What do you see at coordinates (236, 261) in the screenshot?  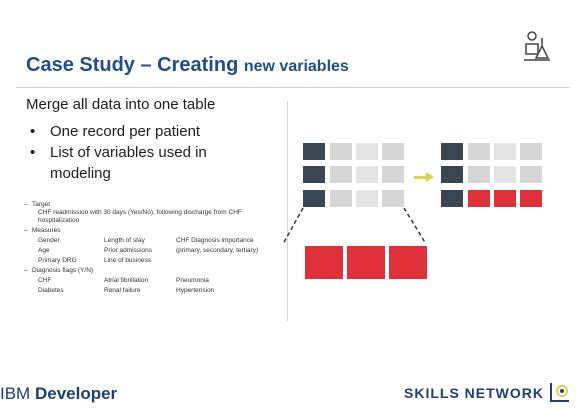 I see `measure-item` at bounding box center [236, 261].